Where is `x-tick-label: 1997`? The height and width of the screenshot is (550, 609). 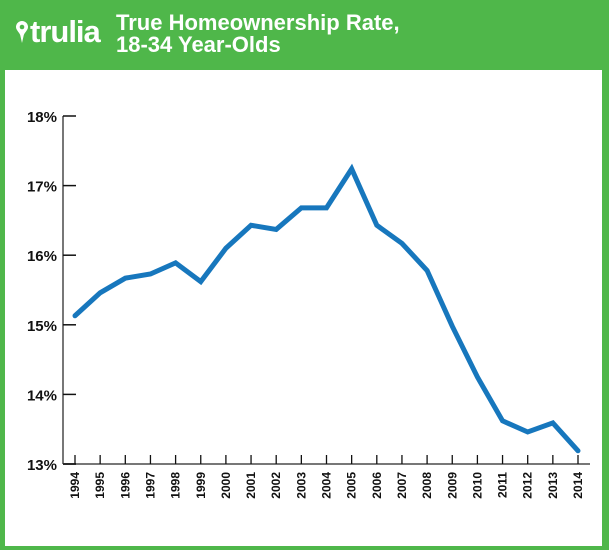 x-tick-label: 1997 is located at coordinates (150, 485).